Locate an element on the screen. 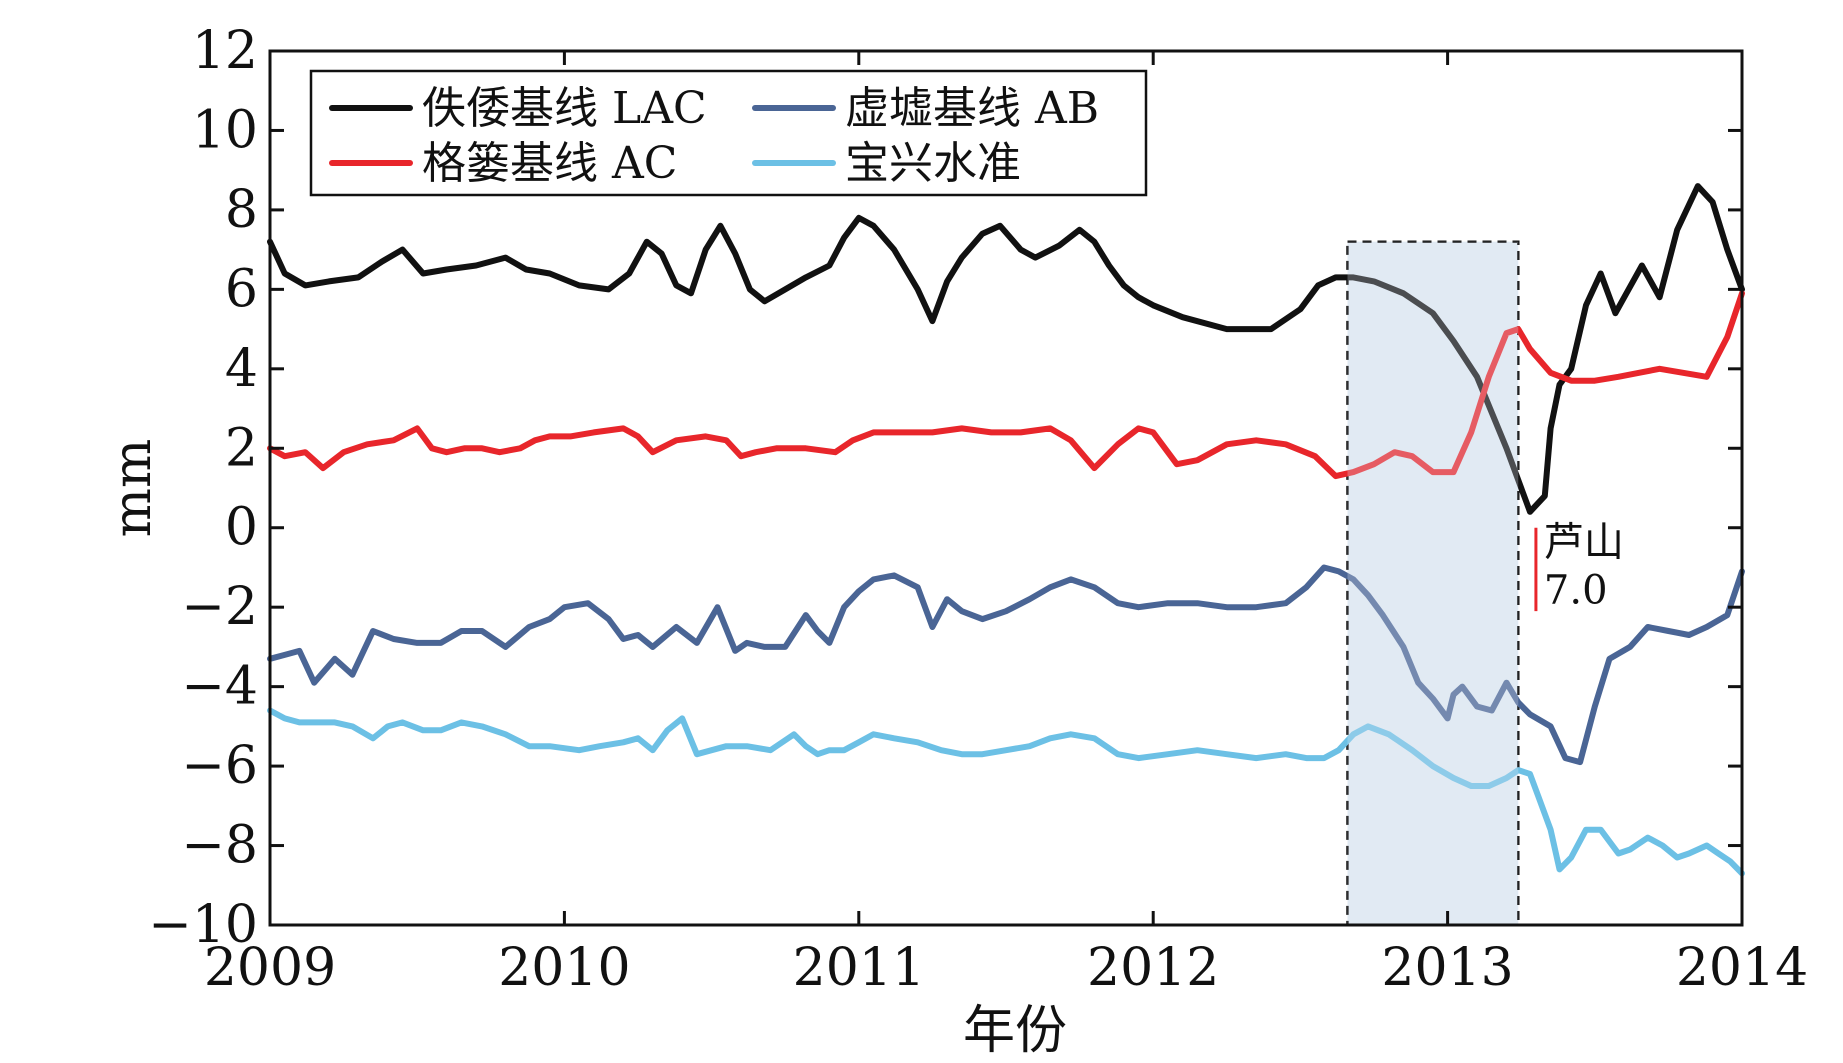 Image resolution: width=1843 pixels, height=1063 pixels. y-tick-label: −2 is located at coordinates (219, 607).